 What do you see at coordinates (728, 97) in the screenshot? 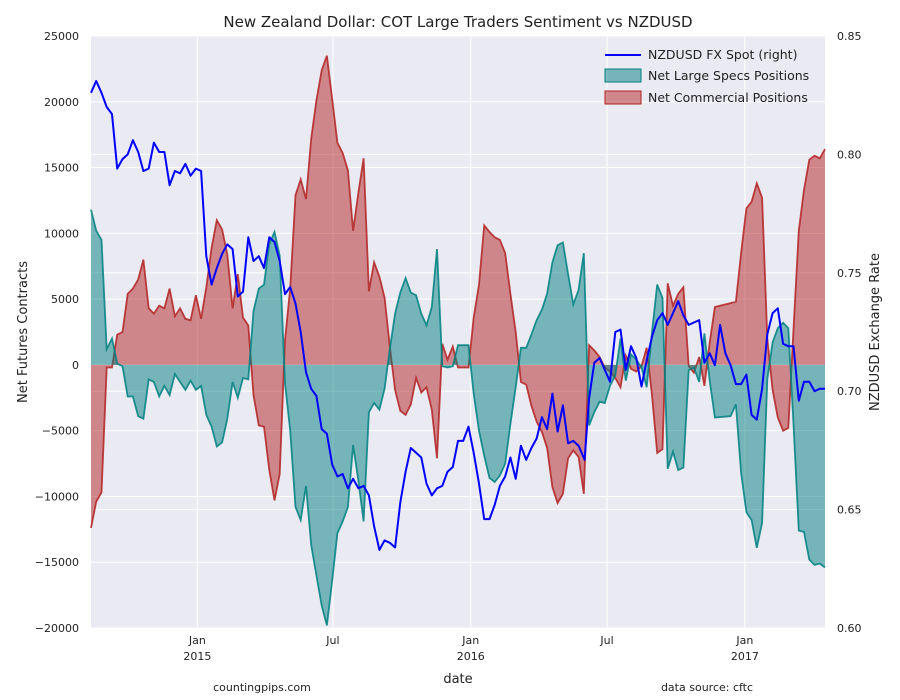
I see `legend-label-commercial: Net Commercial Positions` at bounding box center [728, 97].